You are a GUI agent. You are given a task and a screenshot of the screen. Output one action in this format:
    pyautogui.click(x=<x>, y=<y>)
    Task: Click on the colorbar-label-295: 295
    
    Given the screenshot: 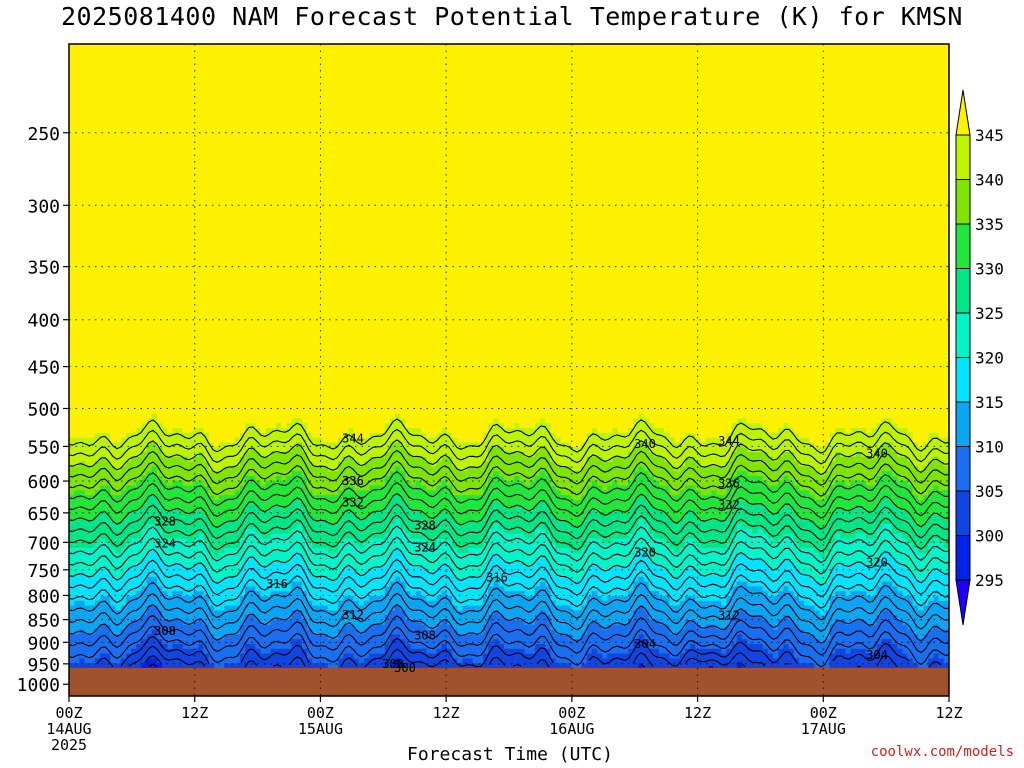 What is the action you would take?
    pyautogui.click(x=989, y=580)
    